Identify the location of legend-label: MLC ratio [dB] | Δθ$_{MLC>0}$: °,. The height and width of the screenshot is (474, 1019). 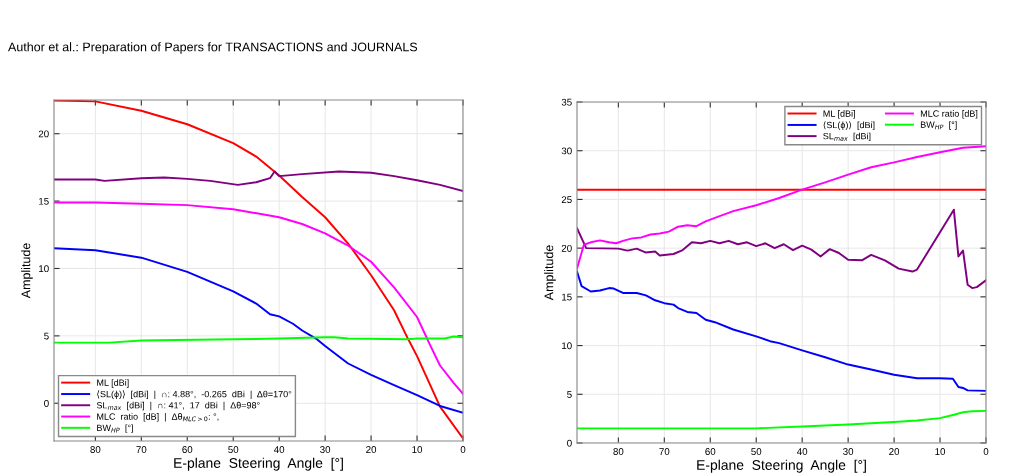
(158, 417).